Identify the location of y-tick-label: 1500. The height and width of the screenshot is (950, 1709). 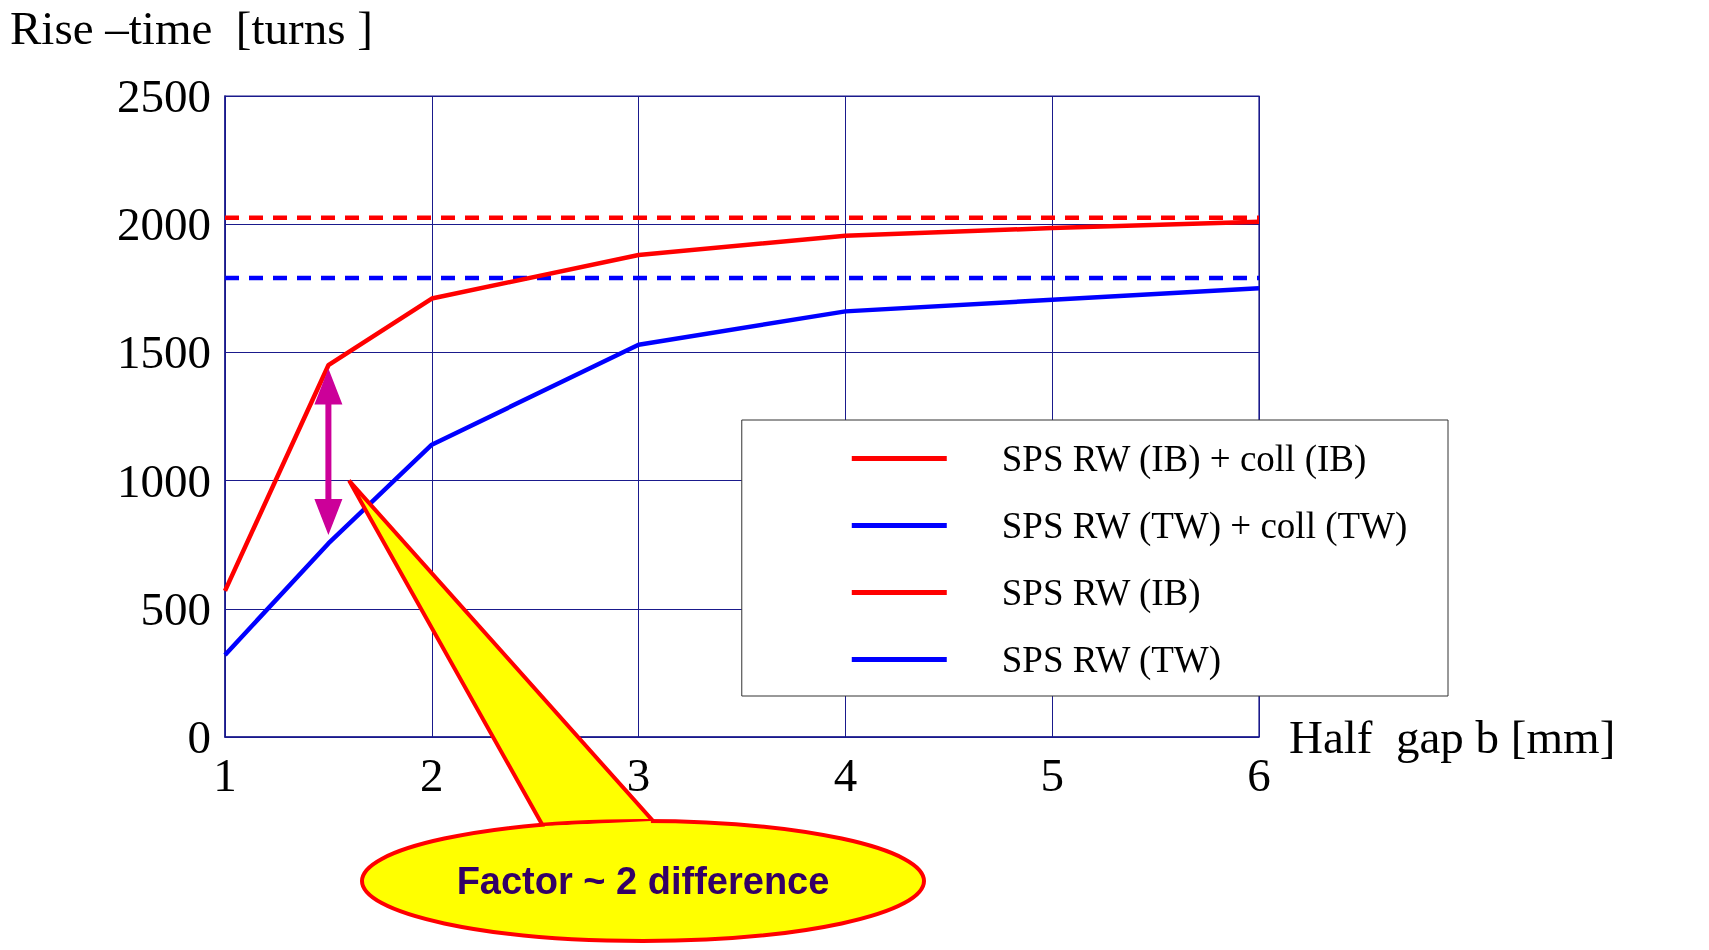
(164, 352).